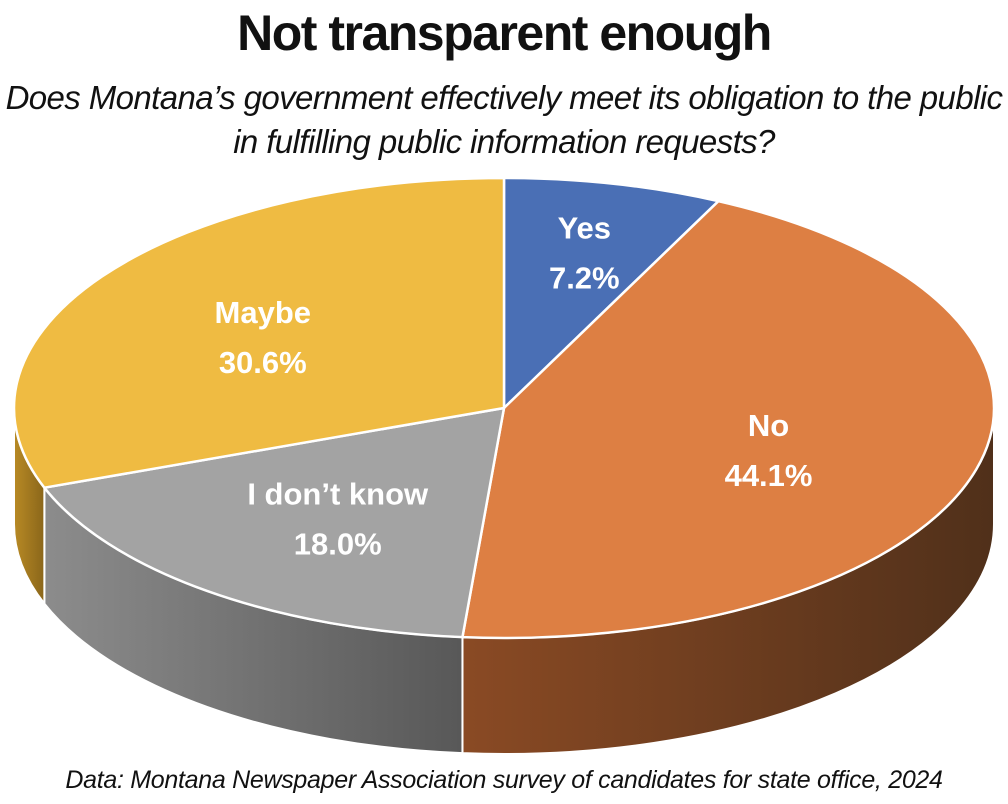  Describe the element at coordinates (263, 362) in the screenshot. I see `slice-value-maybe: 30.6%` at that location.